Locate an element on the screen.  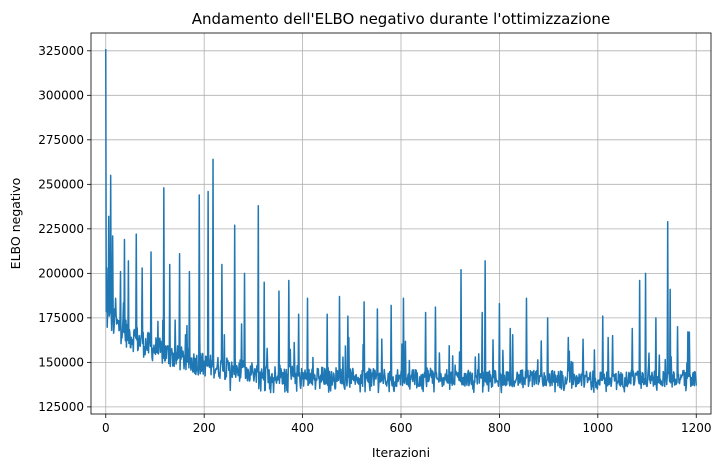
x-tick-label: 600 is located at coordinates (401, 428).